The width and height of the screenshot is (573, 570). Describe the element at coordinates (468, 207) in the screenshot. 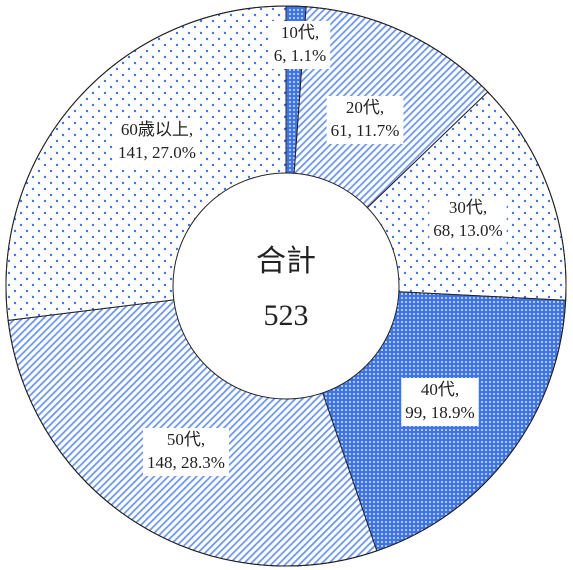

I see `category-label: 30代,` at that location.